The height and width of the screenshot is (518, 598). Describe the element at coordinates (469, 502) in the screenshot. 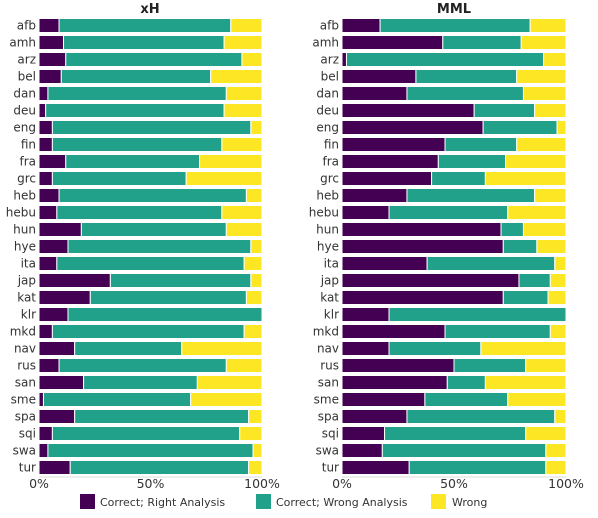

I see `legend-label: Wrong` at that location.